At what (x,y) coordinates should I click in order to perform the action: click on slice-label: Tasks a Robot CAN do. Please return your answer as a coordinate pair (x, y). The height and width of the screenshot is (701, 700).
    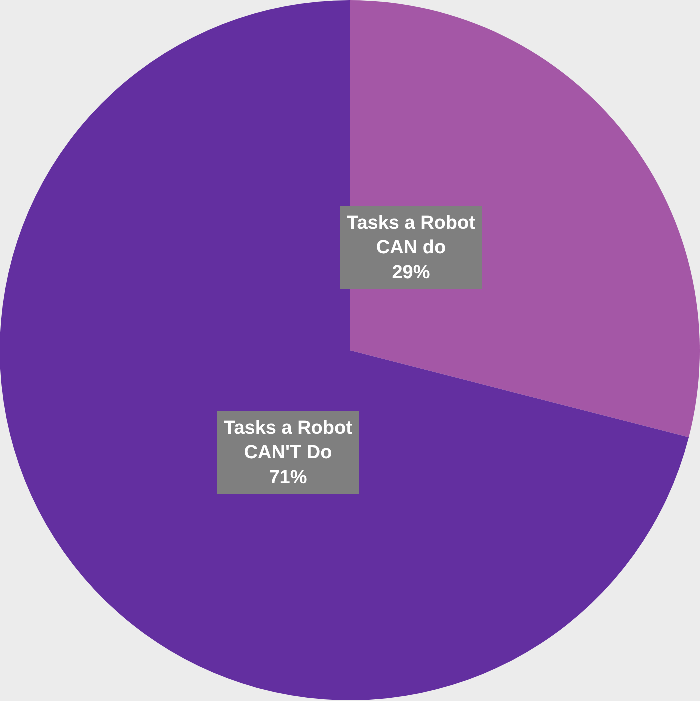
    Looking at the image, I should click on (411, 236).